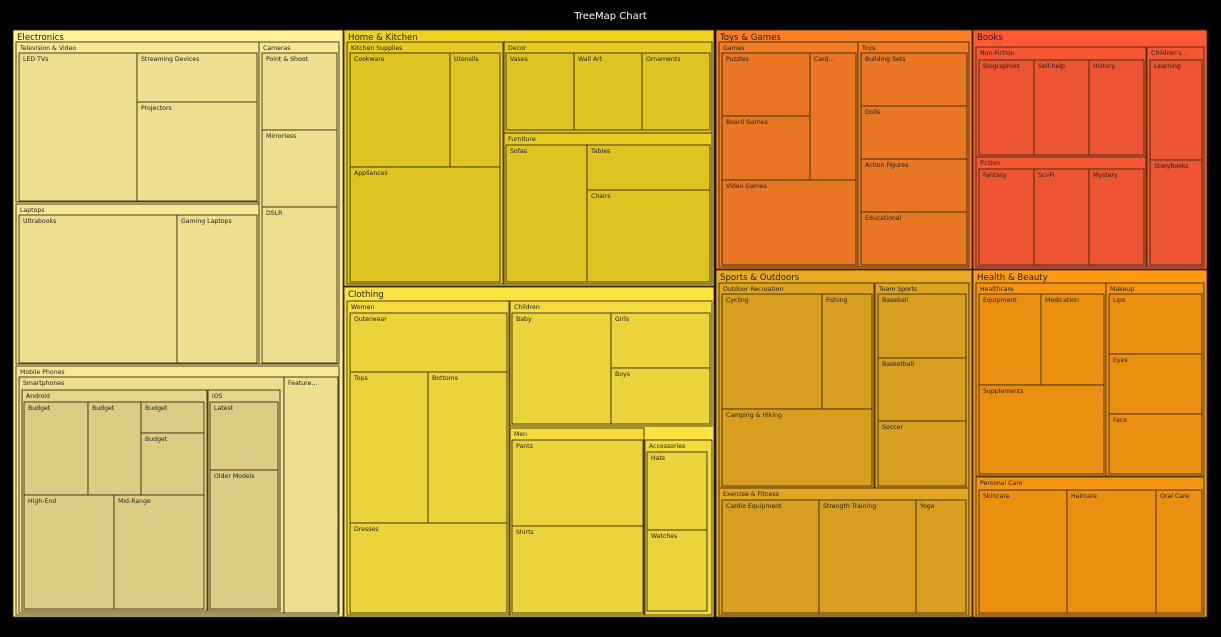 The image size is (1221, 637). I want to click on treemap-tile-appliances, so click(425, 224).